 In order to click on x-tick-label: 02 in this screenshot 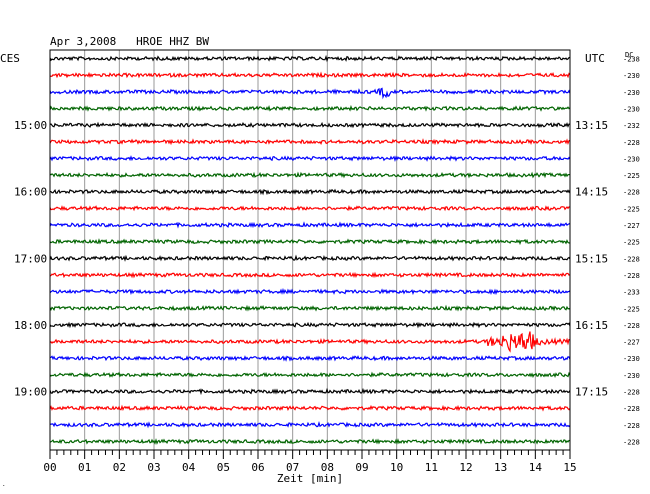, I will do `click(119, 467)`.